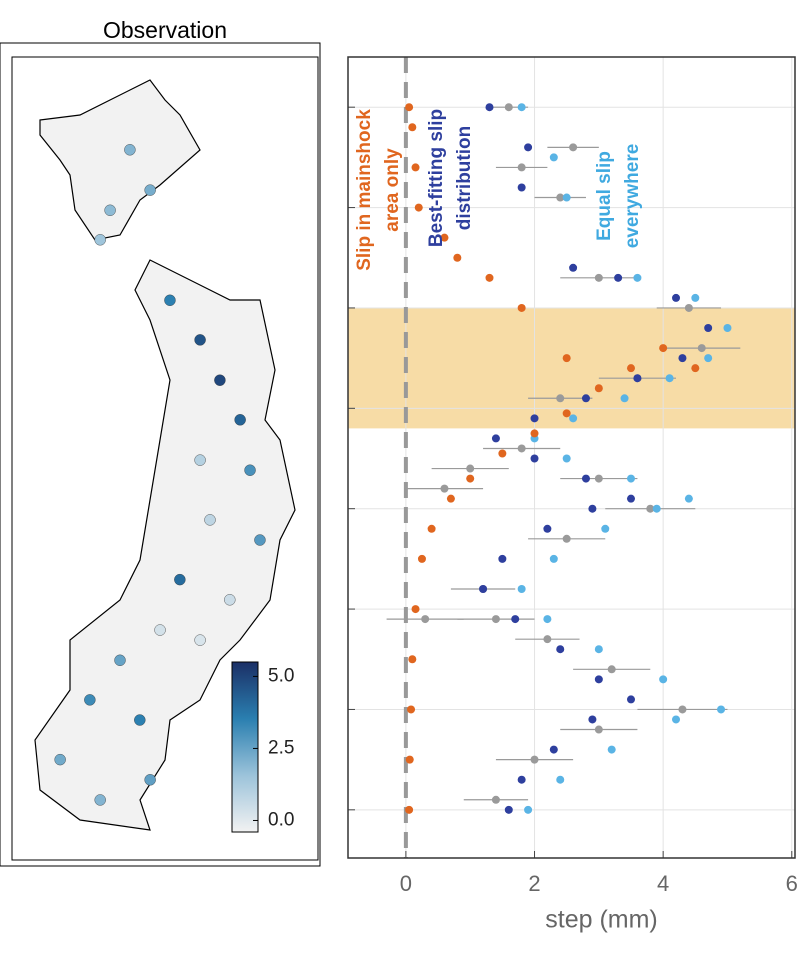  Describe the element at coordinates (406, 883) in the screenshot. I see `x-tick-label: 0` at that location.